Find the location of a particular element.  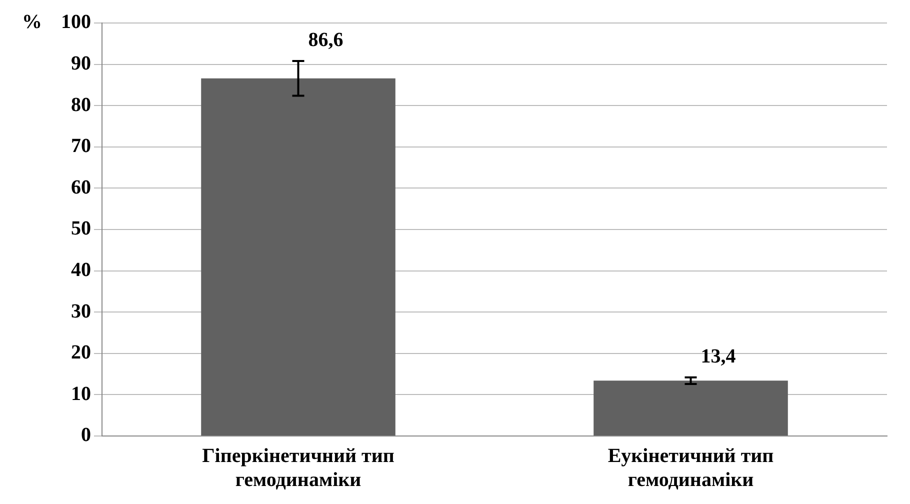

y-tick-label: 50 is located at coordinates (81, 229).